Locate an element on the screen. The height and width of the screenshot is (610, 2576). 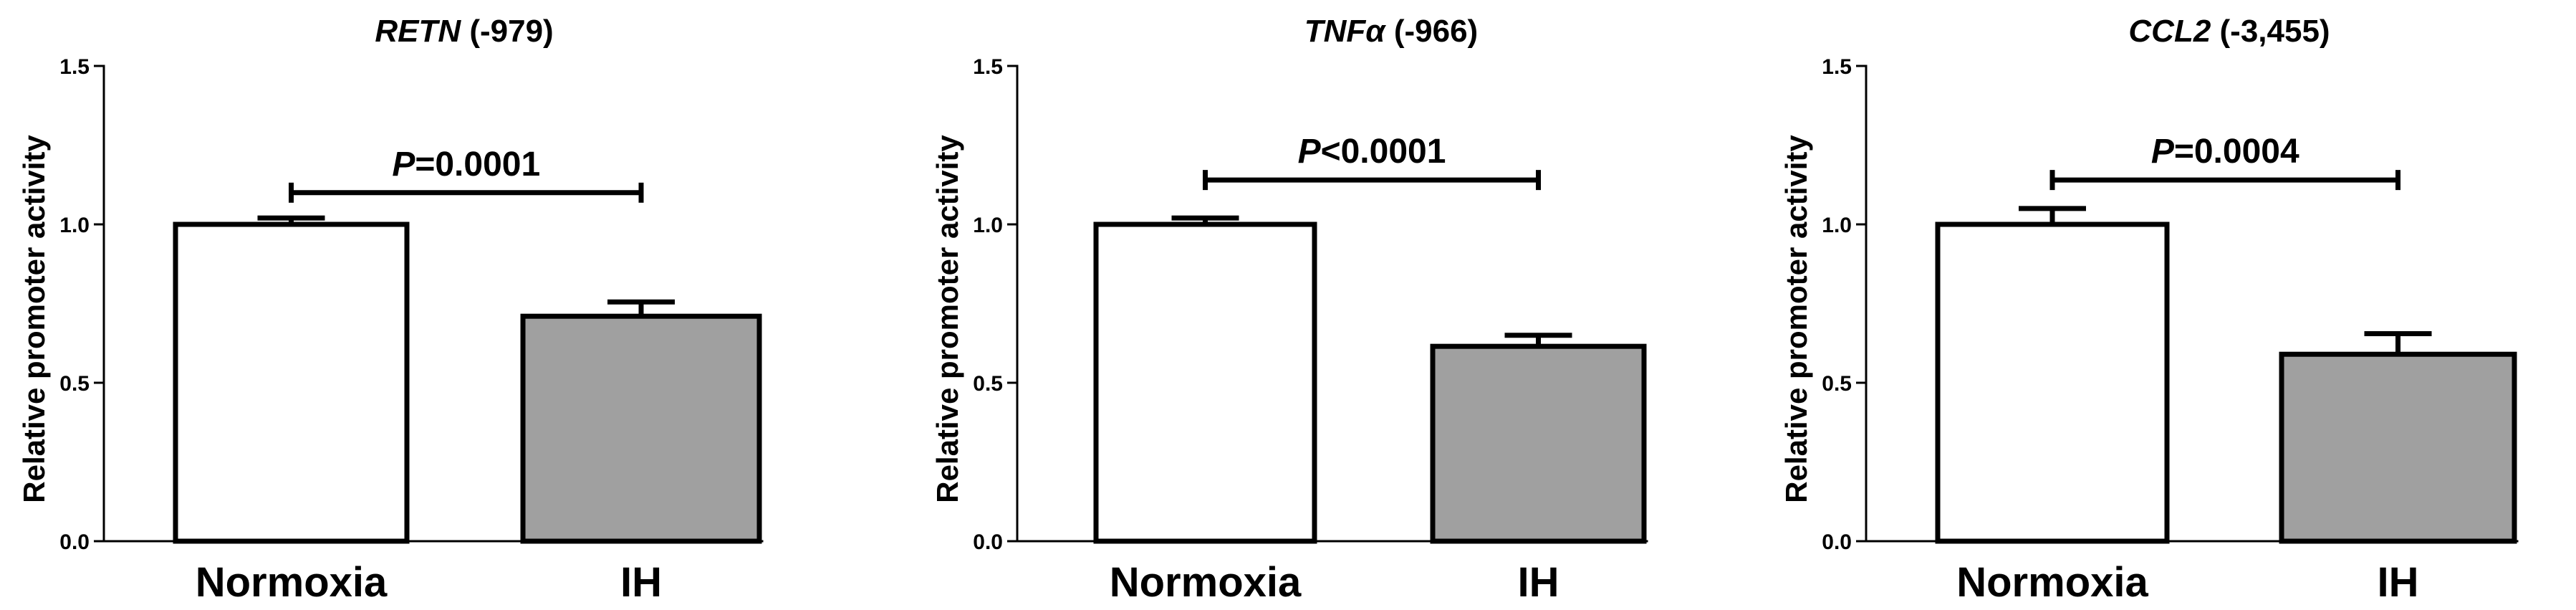
title-suffix: (-966) is located at coordinates (1432, 31).